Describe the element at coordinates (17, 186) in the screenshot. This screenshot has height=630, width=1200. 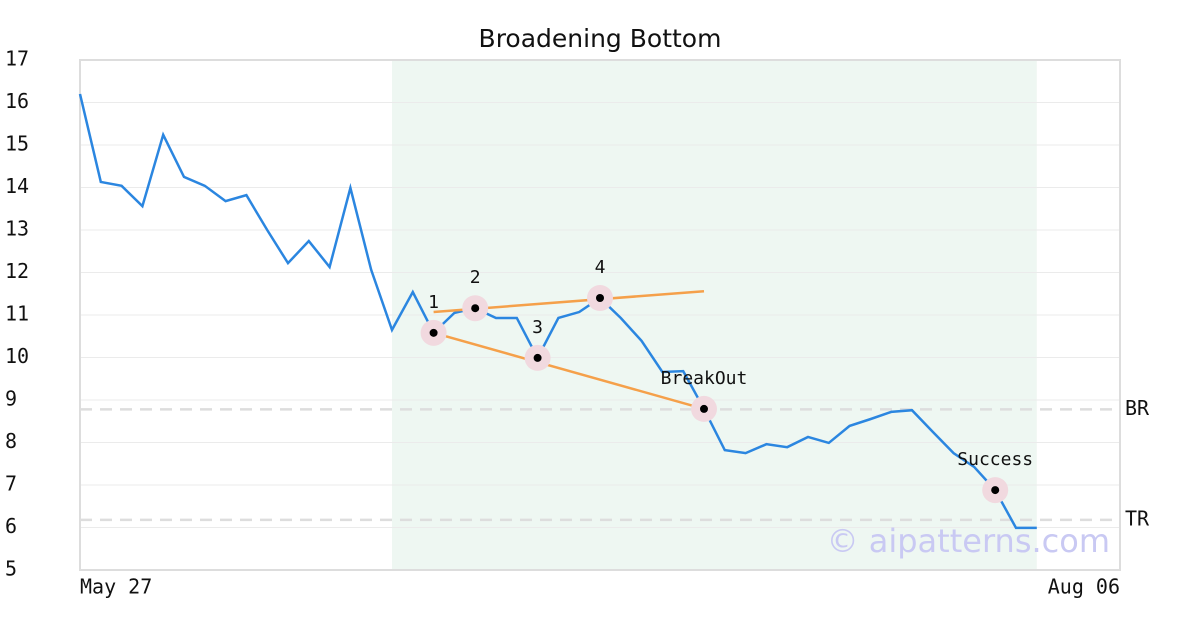
I see `y-tick-label: 14` at that location.